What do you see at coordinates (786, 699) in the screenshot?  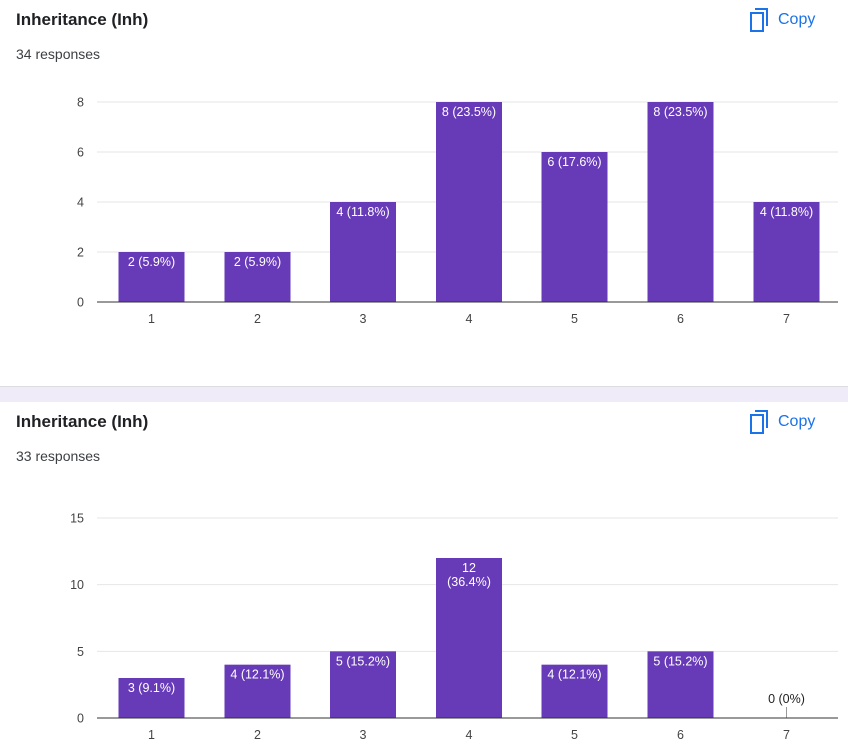 I see `data-label: 0 (0%)` at bounding box center [786, 699].